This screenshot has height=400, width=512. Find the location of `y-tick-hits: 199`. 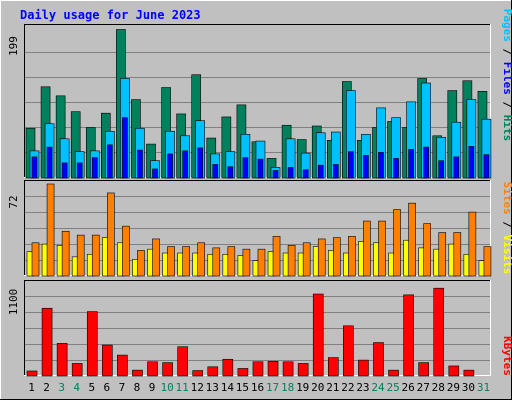

y-tick-hits: 199 is located at coordinates (13, 46).